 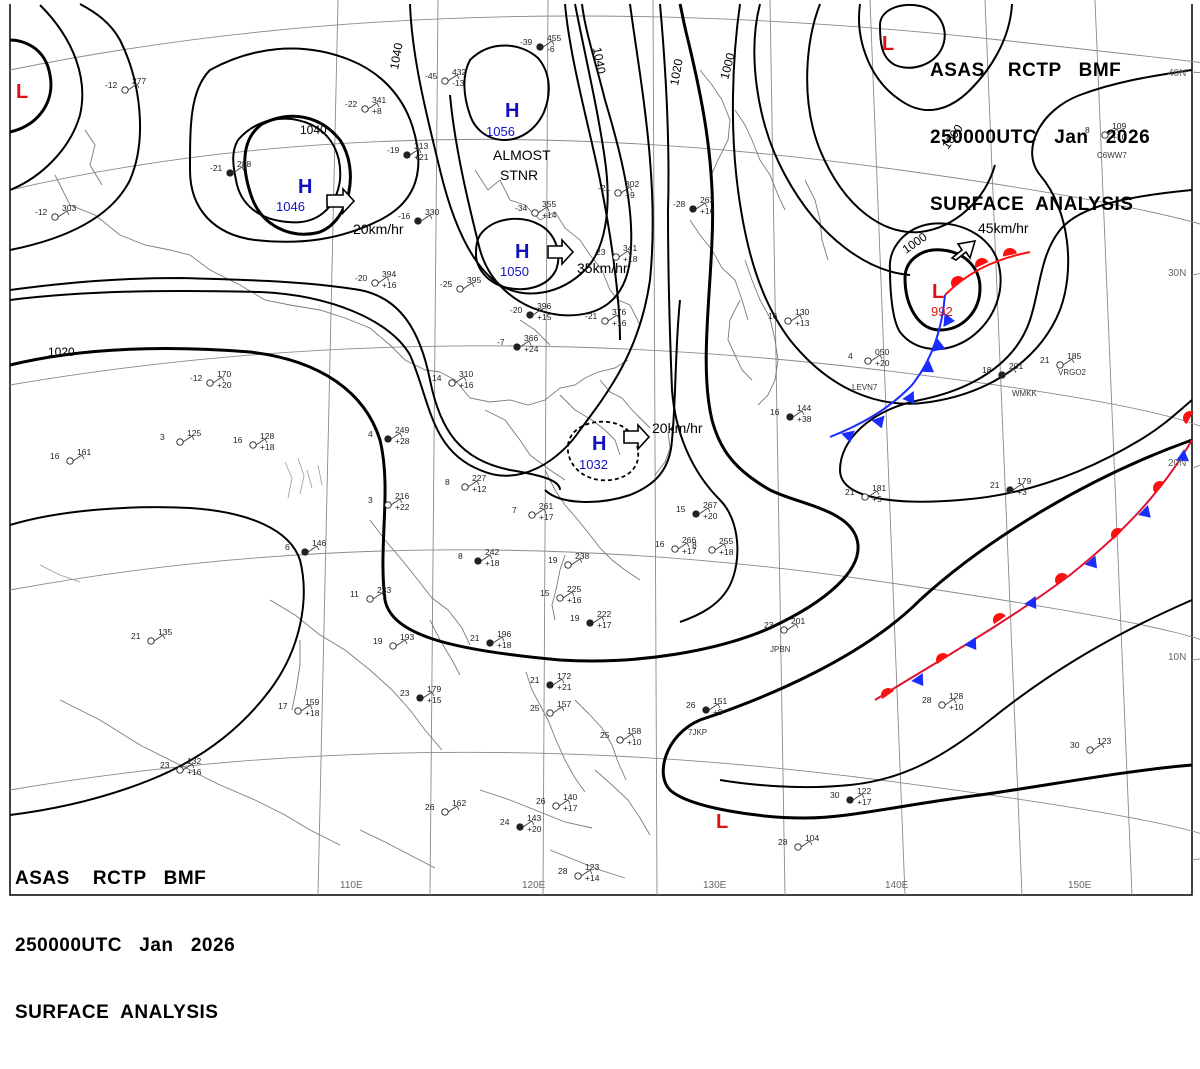 What do you see at coordinates (1060, 360) in the screenshot?
I see `station-plot: 21 185` at bounding box center [1060, 360].